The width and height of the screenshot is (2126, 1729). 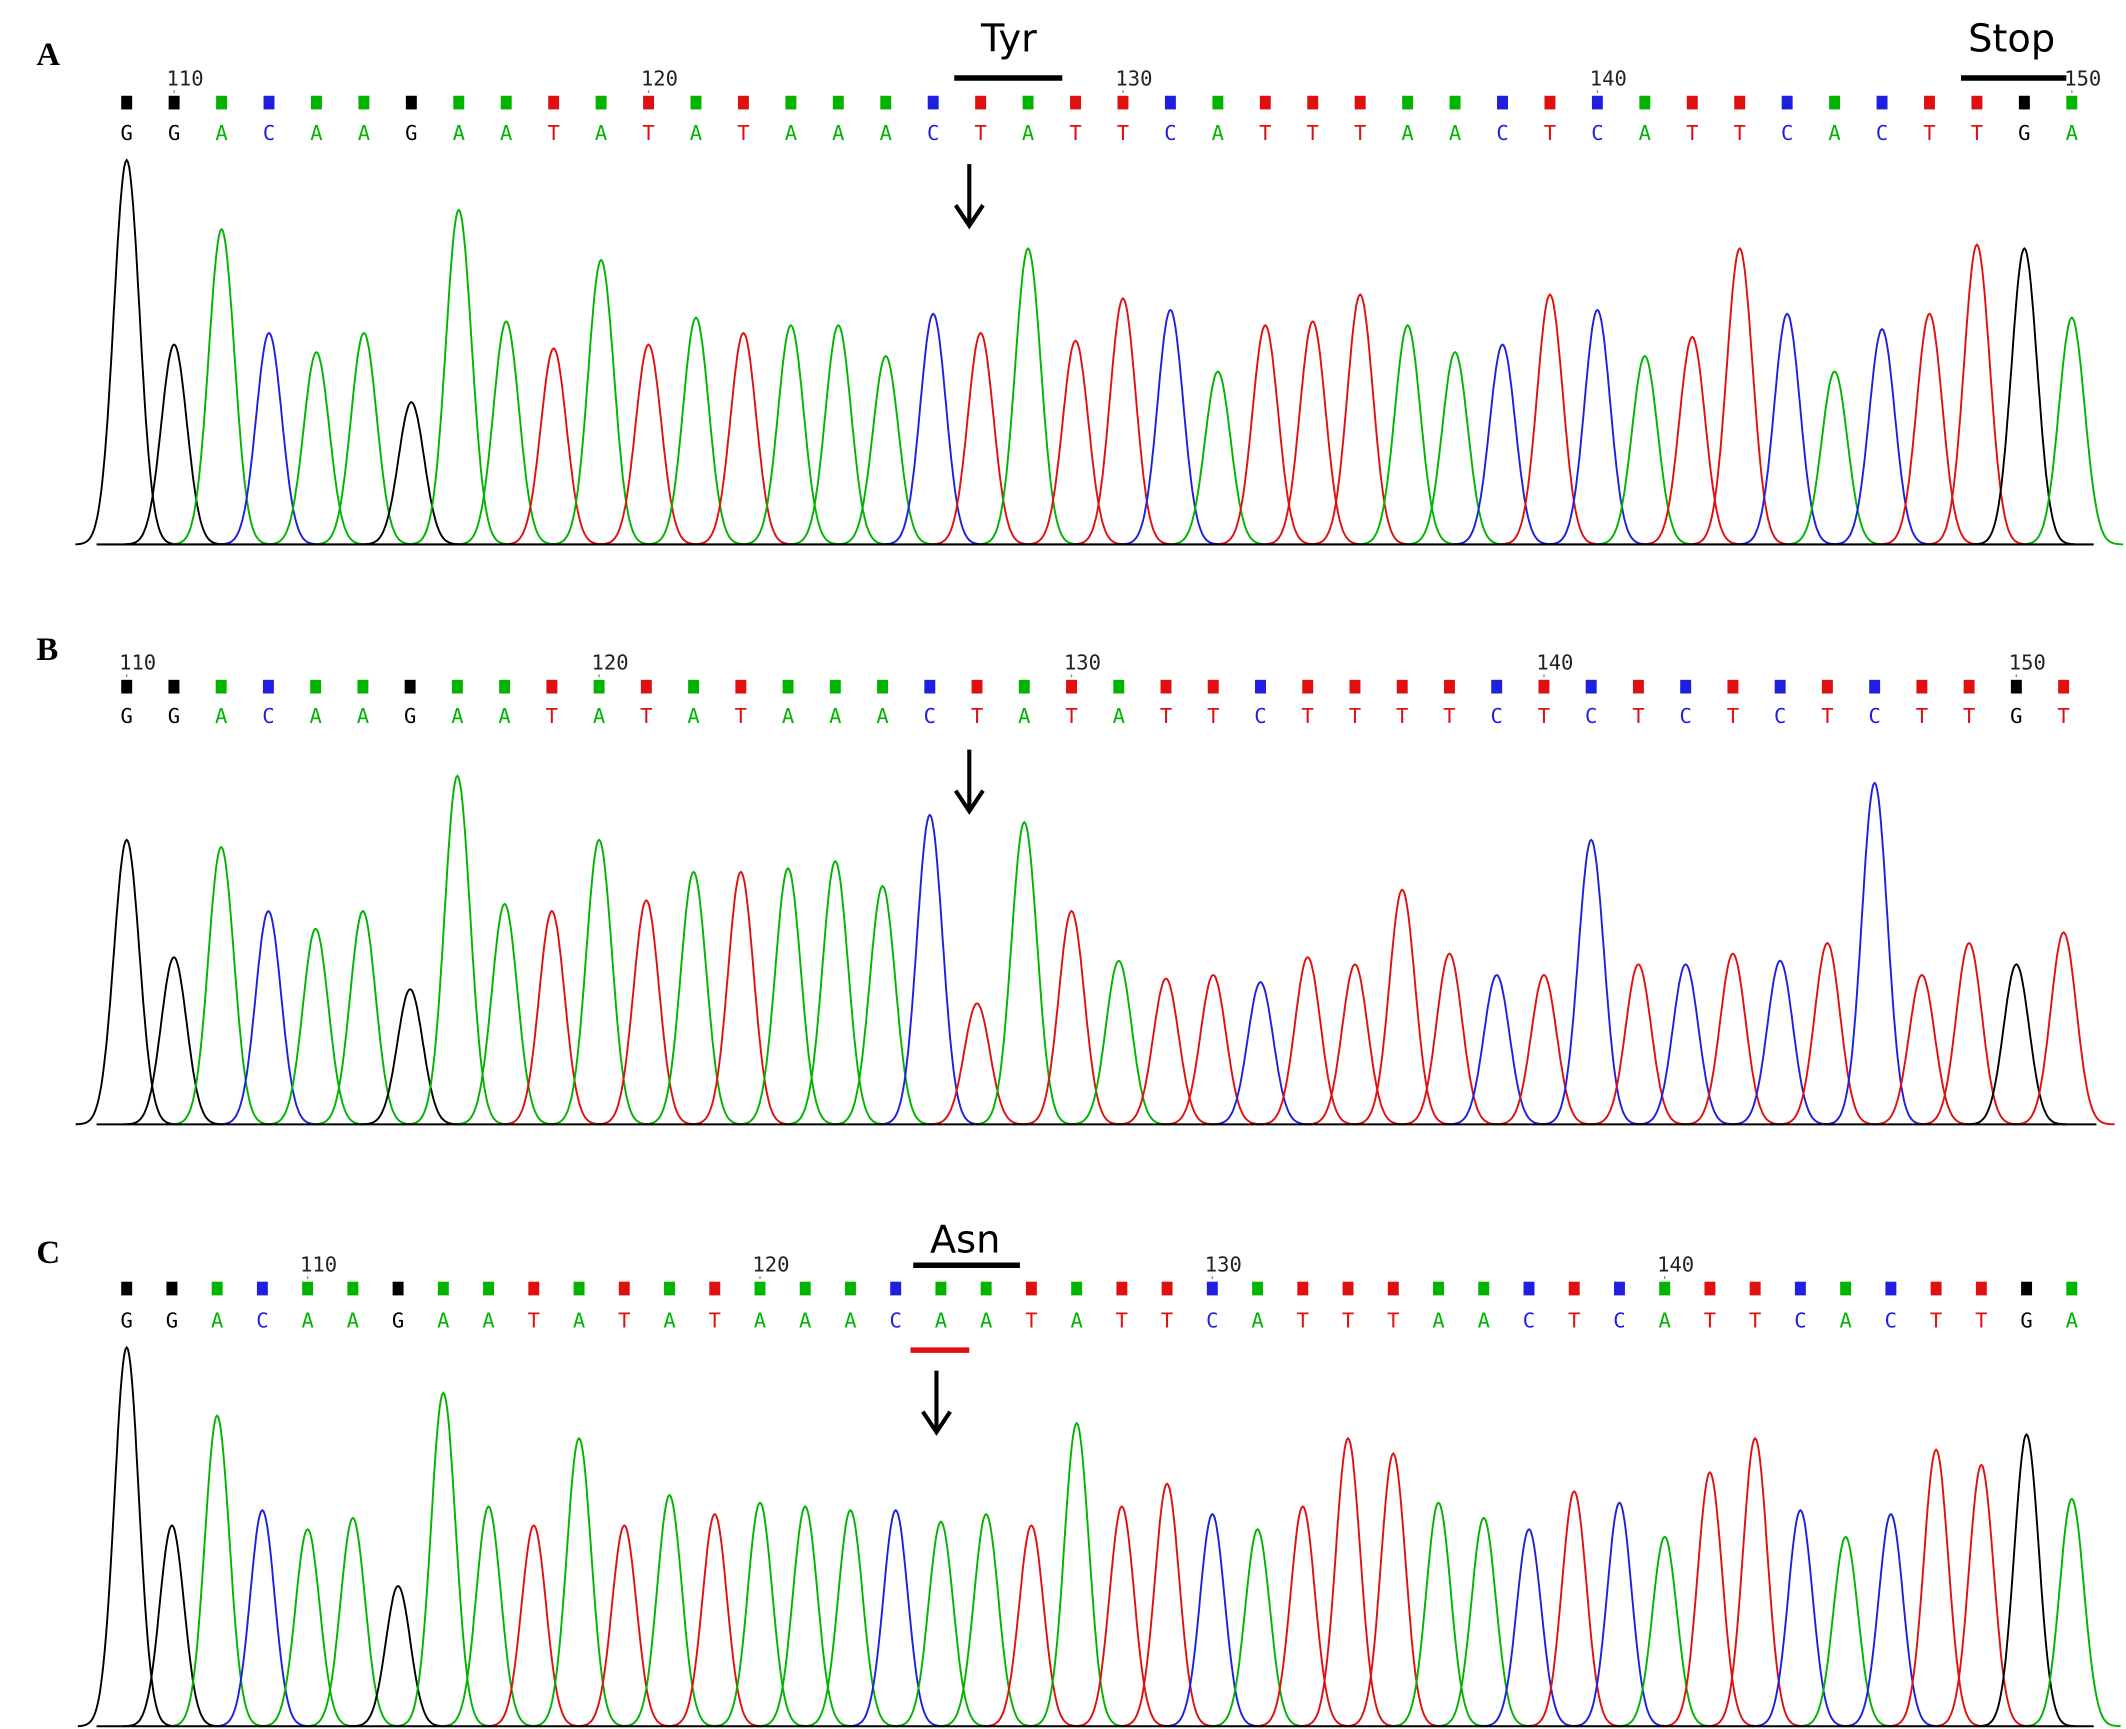 What do you see at coordinates (1554, 662) in the screenshot?
I see `position-label: 140` at bounding box center [1554, 662].